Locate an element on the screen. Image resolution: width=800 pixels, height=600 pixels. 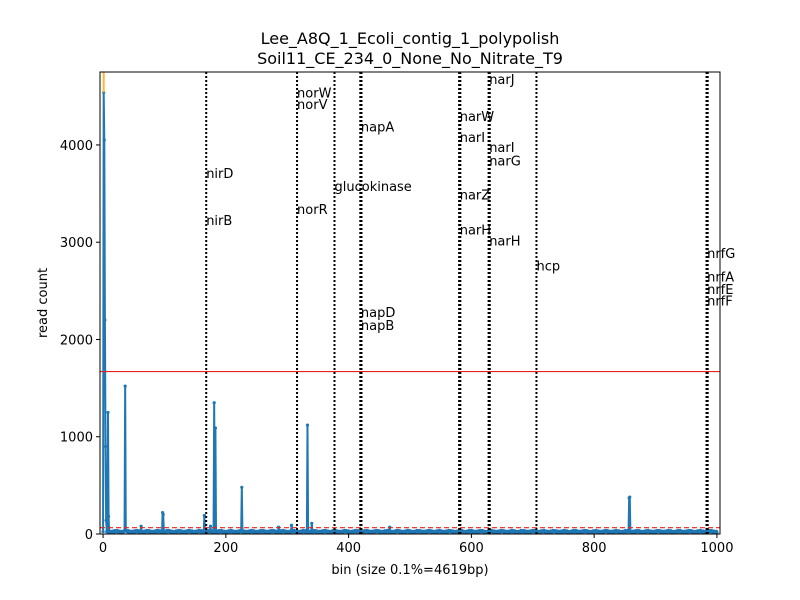
y-tick-label: 3000 is located at coordinates (76, 243).